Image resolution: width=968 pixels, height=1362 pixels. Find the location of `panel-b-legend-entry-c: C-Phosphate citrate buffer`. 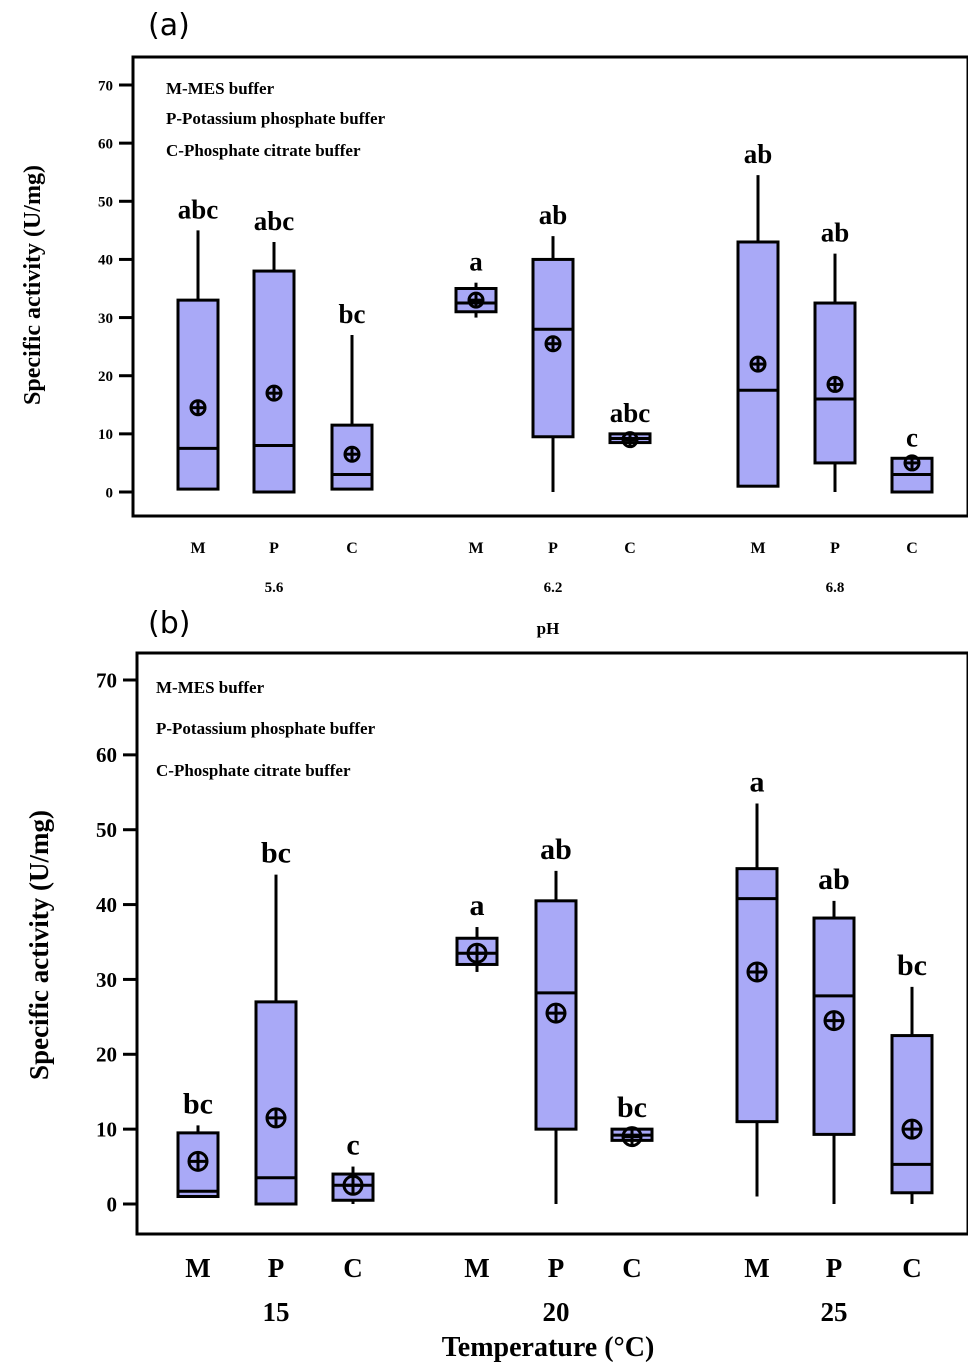

panel-b-legend-entry-c: C-Phosphate citrate buffer is located at coordinates (253, 770).